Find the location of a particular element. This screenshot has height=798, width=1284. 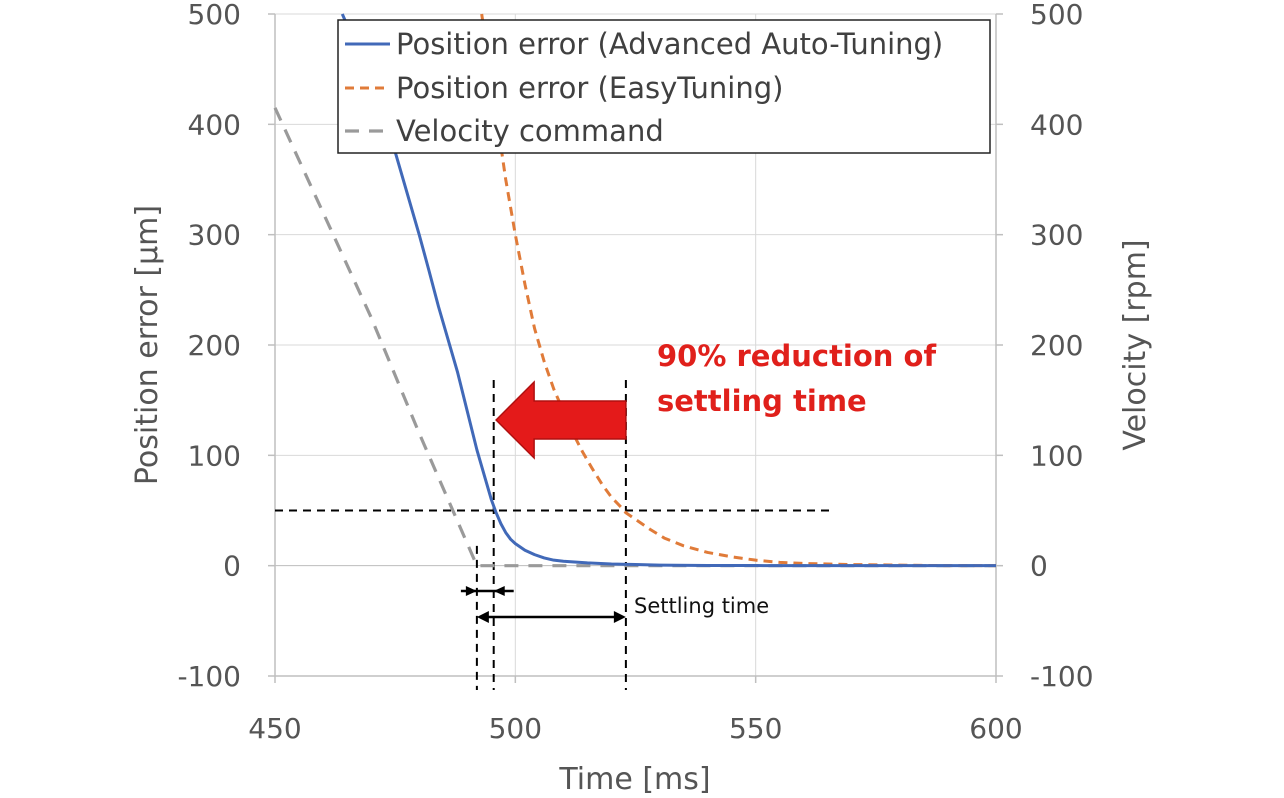

easytuning-span-arrowhead-right is located at coordinates (619, 617).